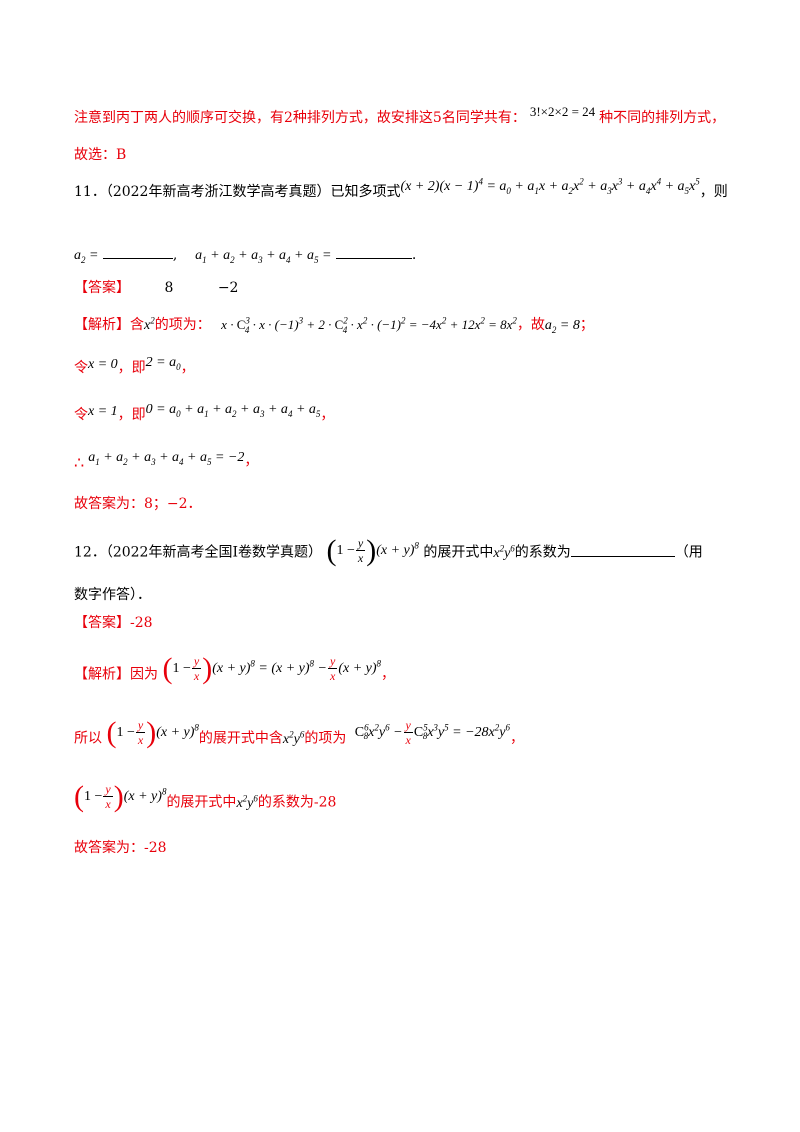 This screenshot has width=800, height=1132. I want to click on analysis-12-label: 【解析】, so click(102, 674).